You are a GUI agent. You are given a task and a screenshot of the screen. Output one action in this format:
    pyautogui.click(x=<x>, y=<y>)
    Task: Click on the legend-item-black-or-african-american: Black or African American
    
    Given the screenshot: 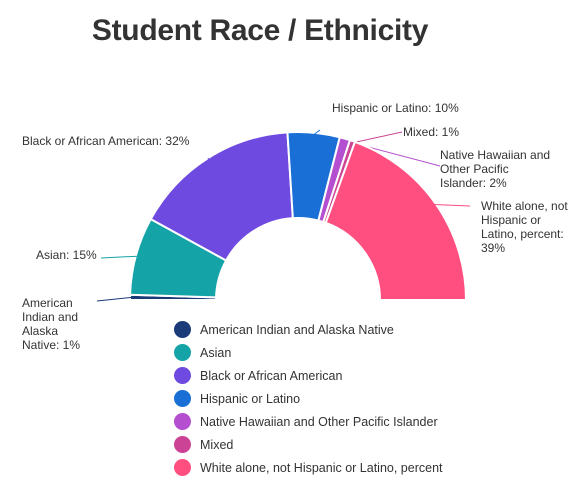 What is the action you would take?
    pyautogui.click(x=308, y=375)
    